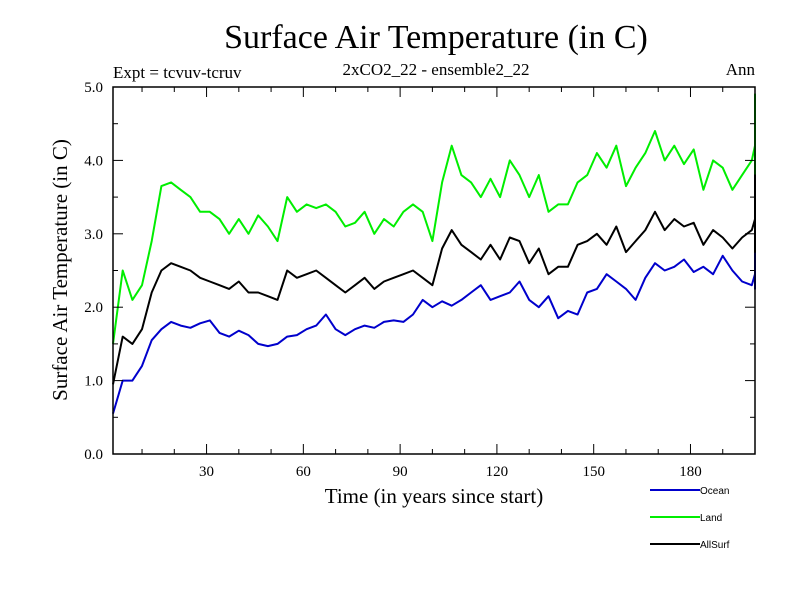 This screenshot has width=800, height=600. I want to click on experiment-label: Expt = tcvuv-tcruv, so click(177, 72).